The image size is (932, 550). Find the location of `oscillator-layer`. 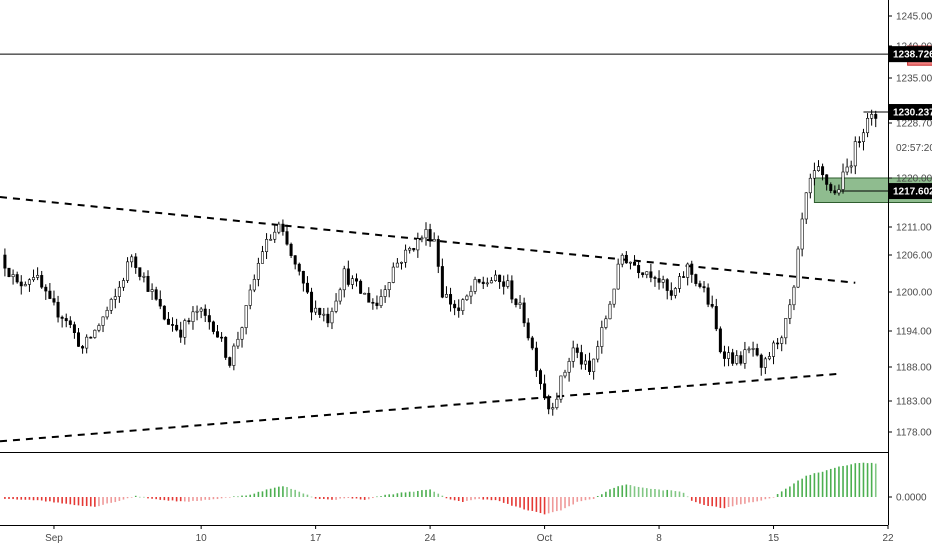

oscillator-layer is located at coordinates (440, 488).